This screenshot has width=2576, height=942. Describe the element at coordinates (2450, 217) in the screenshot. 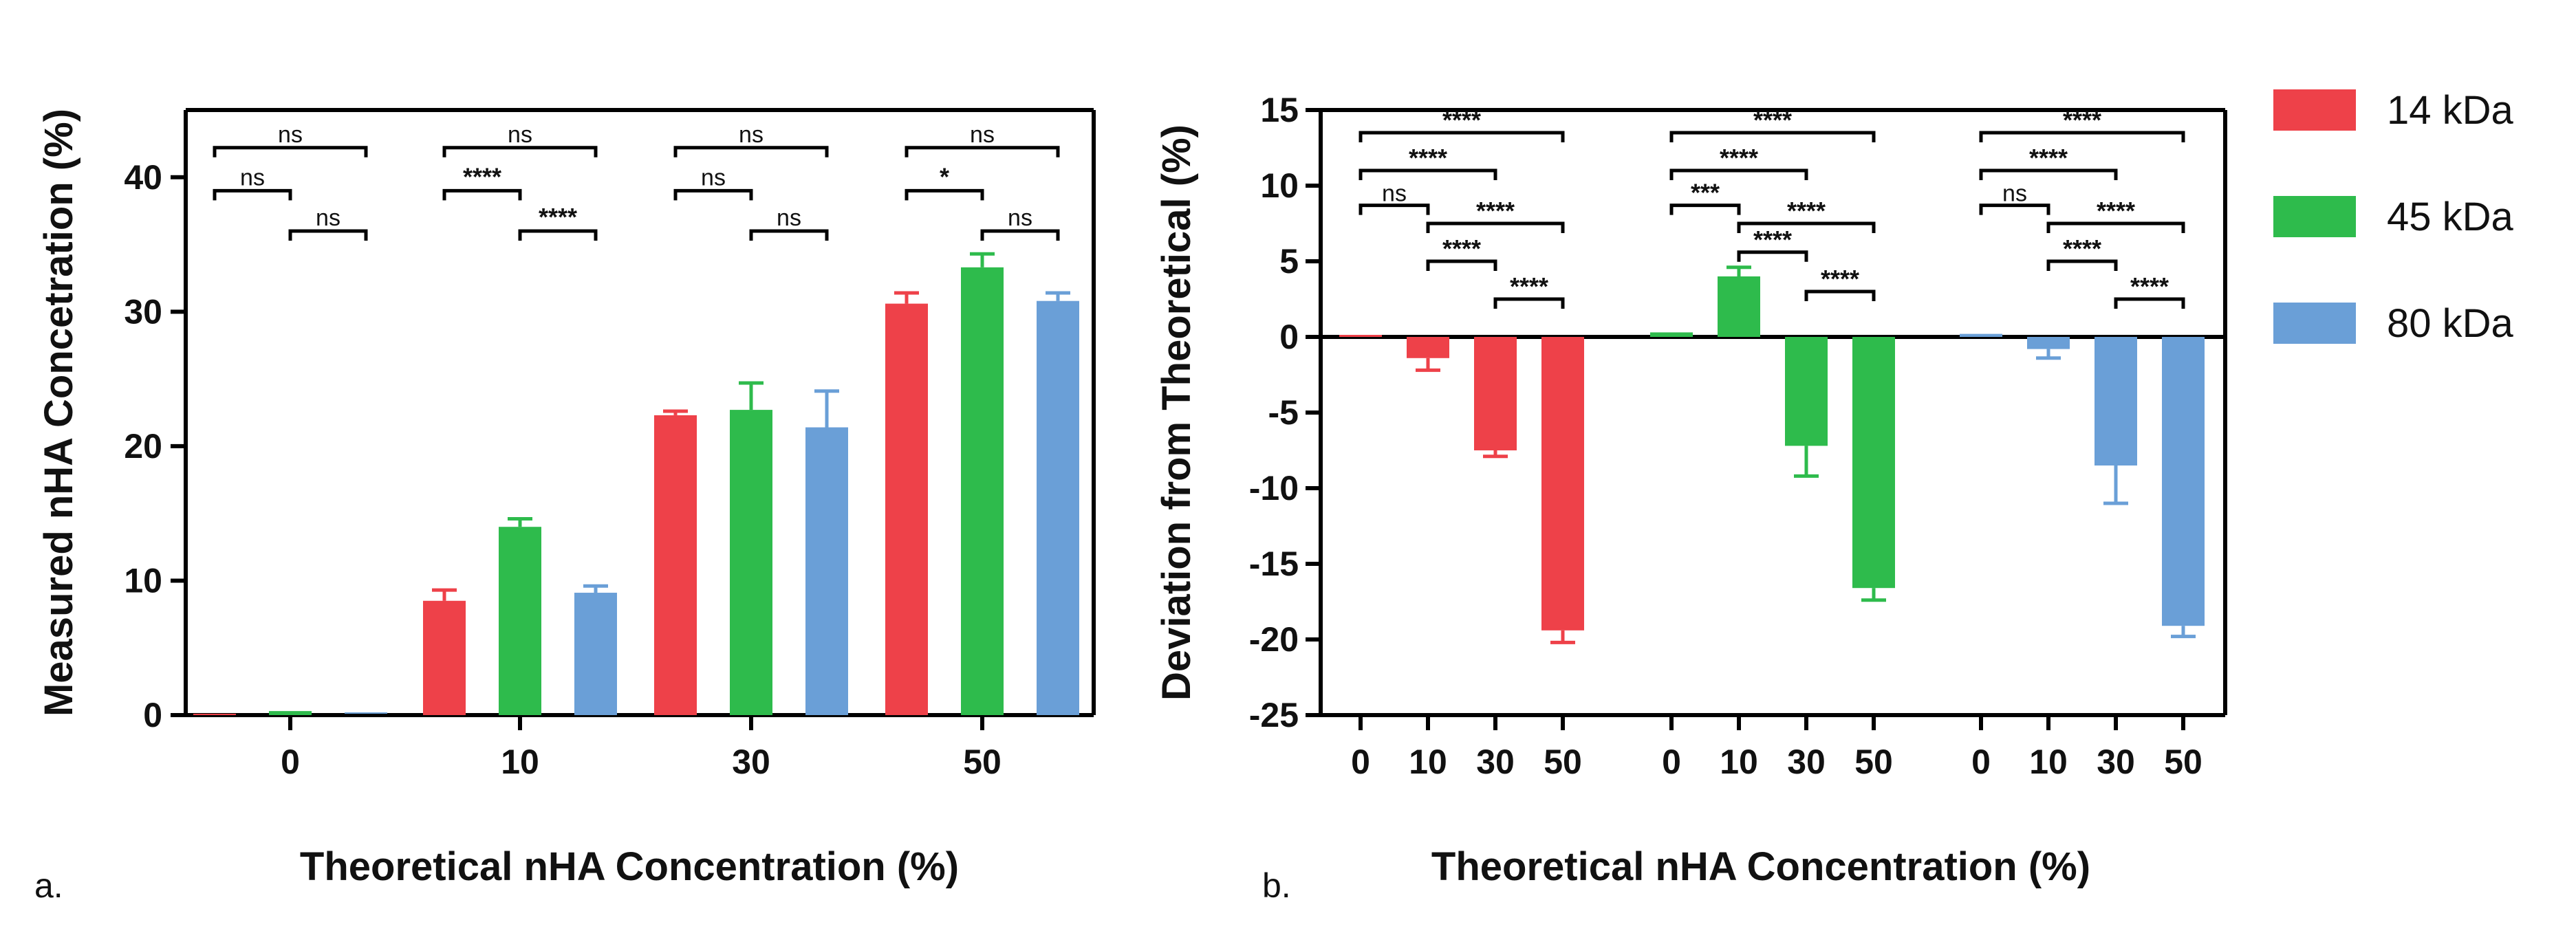

I see `legend-label: 45 kDa` at that location.